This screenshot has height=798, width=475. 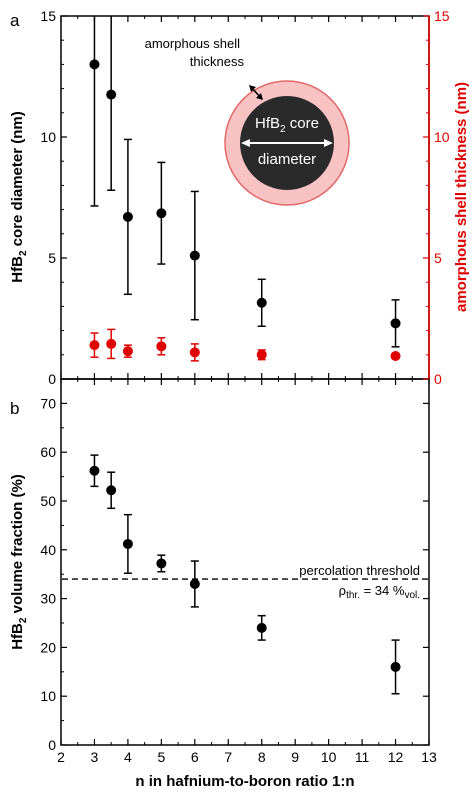 What do you see at coordinates (52, 379) in the screenshot?
I see `panel-a-y-tick-label: 0` at bounding box center [52, 379].